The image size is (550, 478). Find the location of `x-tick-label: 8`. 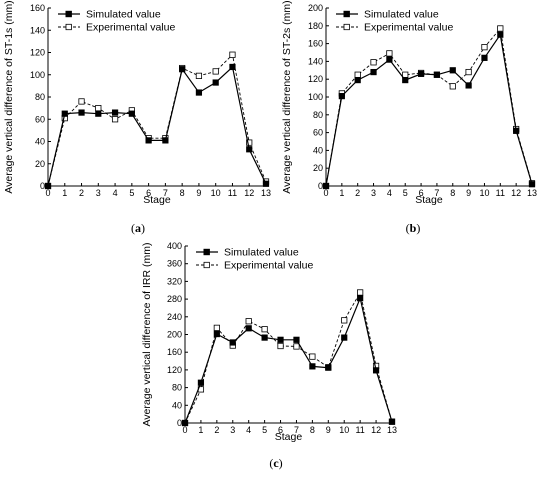

x-tick-label: 8 is located at coordinates (452, 193).